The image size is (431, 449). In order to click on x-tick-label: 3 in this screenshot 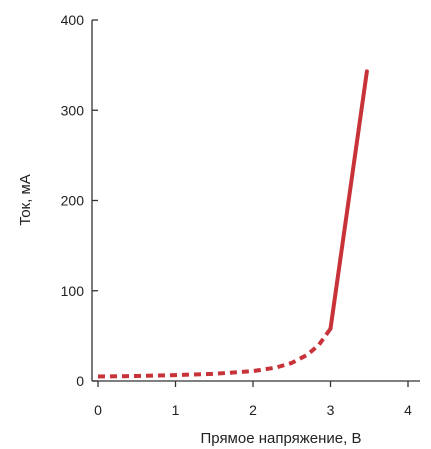, I will do `click(331, 410)`.